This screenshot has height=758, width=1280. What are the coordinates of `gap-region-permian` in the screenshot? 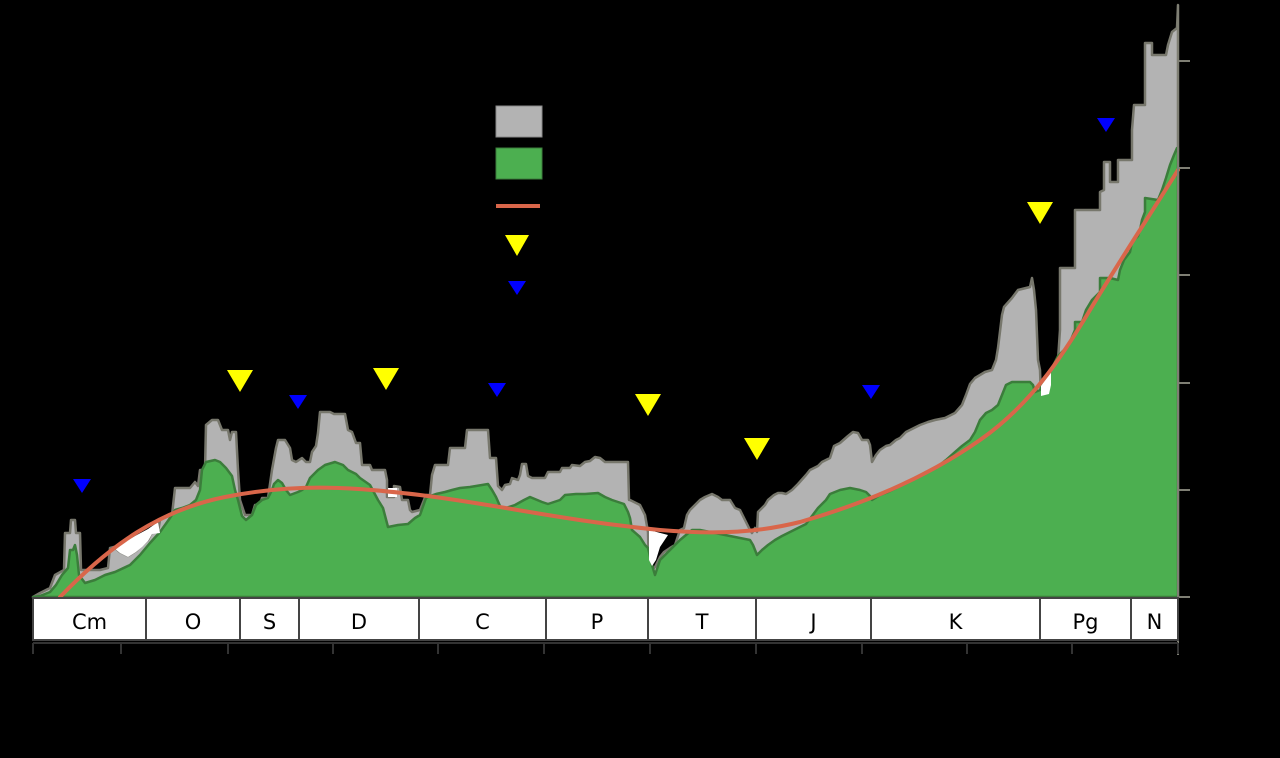 It's located at (658, 548).